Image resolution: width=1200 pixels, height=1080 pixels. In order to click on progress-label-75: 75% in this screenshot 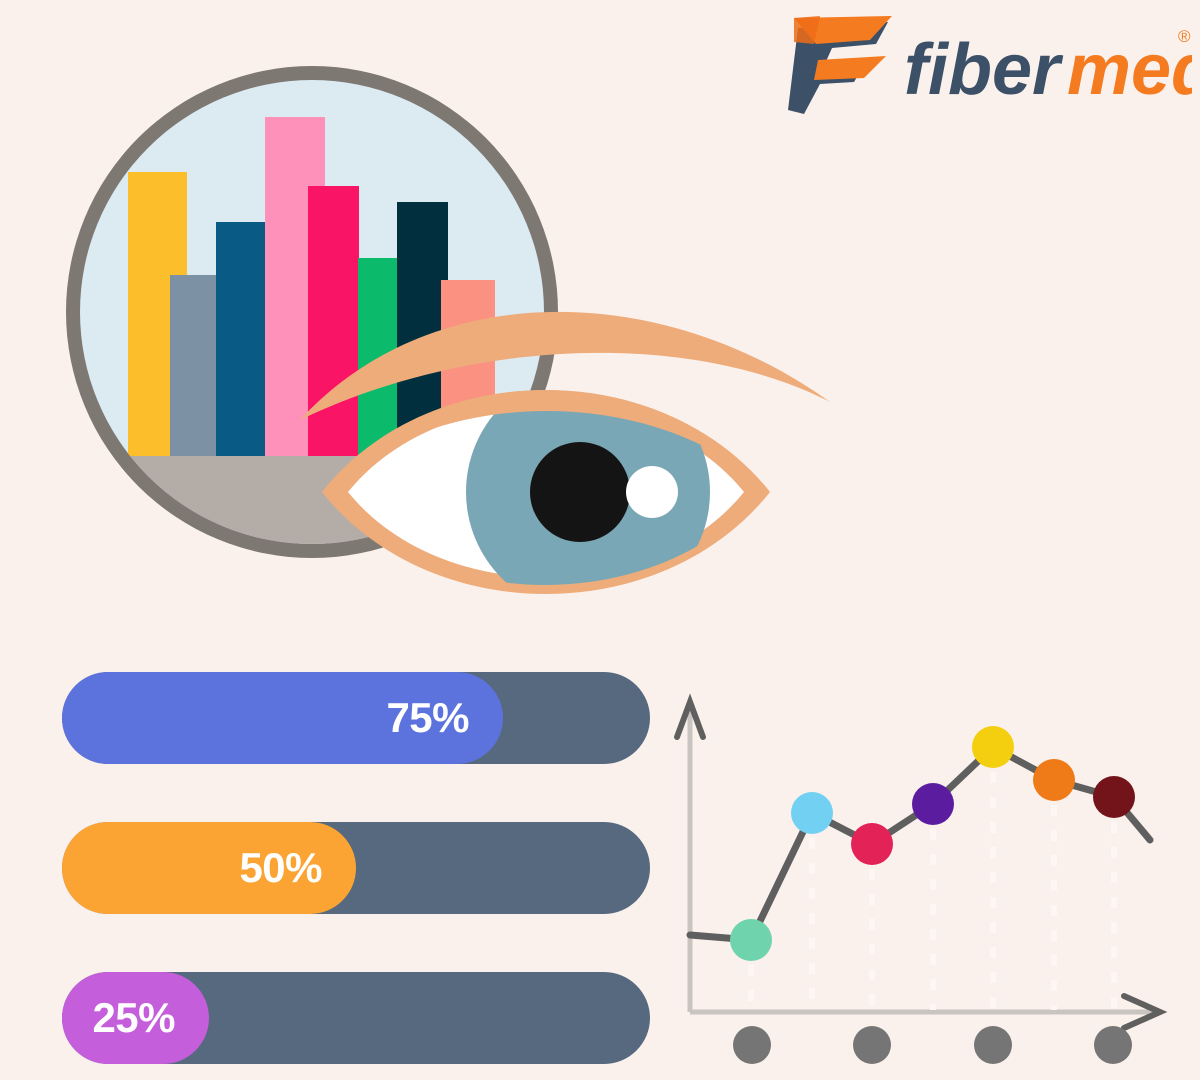, I will do `click(427, 717)`.